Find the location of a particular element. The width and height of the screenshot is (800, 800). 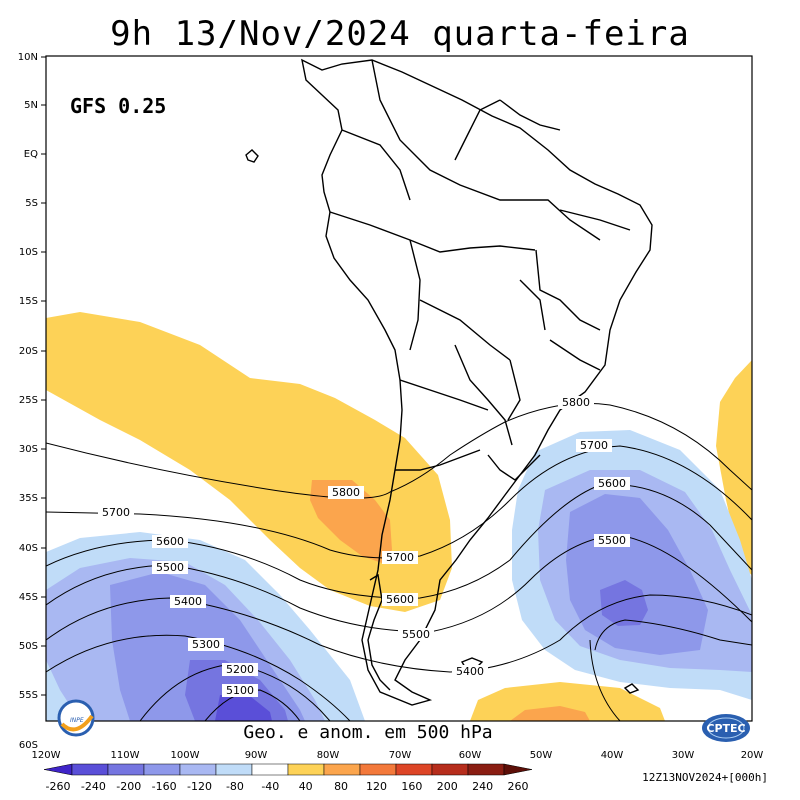

south-georgia is located at coordinates (631, 688).